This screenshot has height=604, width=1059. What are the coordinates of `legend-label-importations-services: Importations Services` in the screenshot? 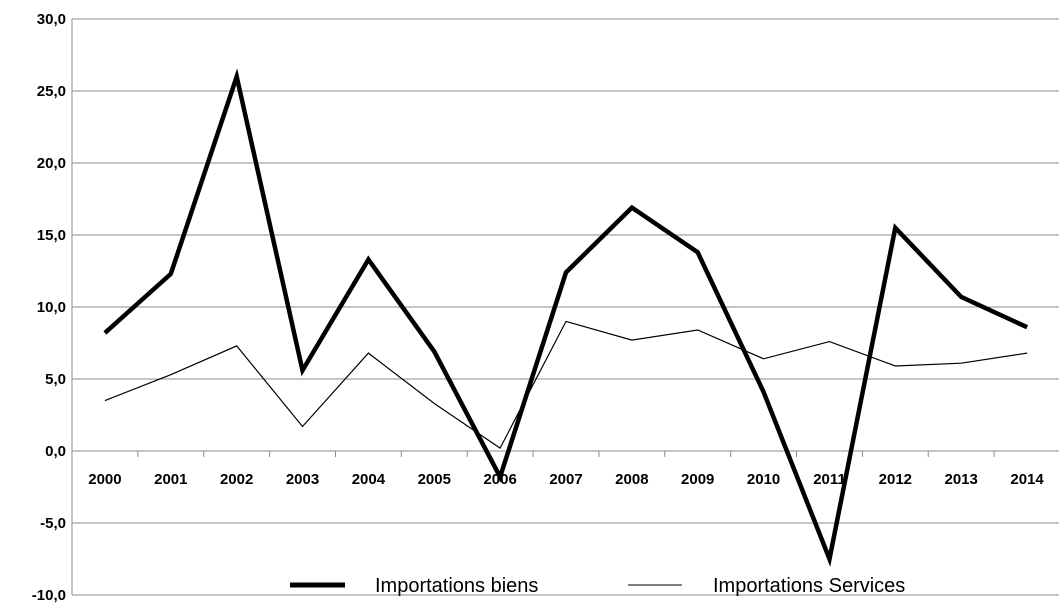 It's located at (809, 586).